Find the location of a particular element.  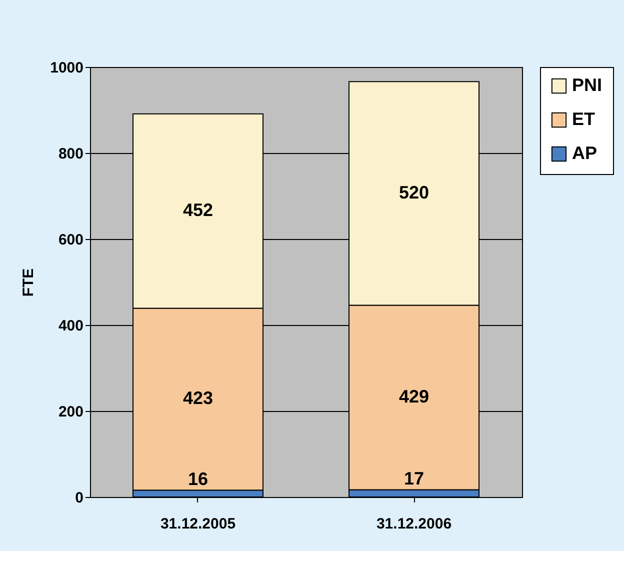

x-tick-label: 31.12.2006 is located at coordinates (414, 524).